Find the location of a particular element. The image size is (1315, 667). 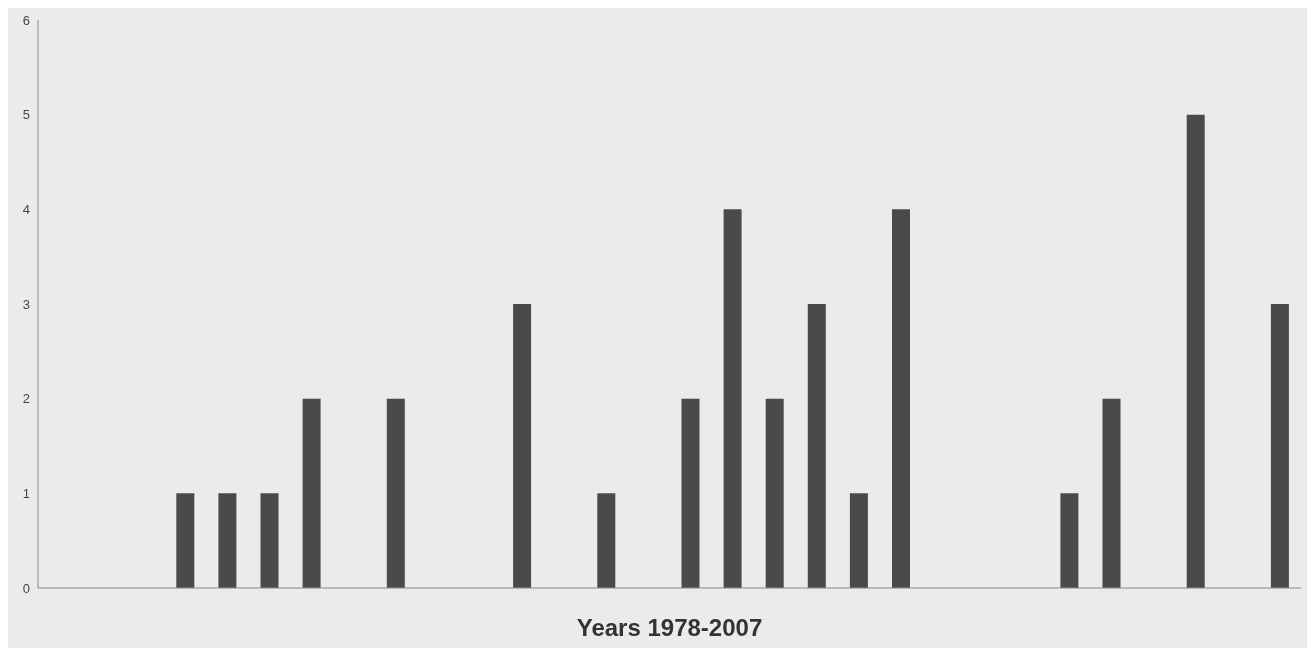

y-tick-label: 1 is located at coordinates (26, 493).